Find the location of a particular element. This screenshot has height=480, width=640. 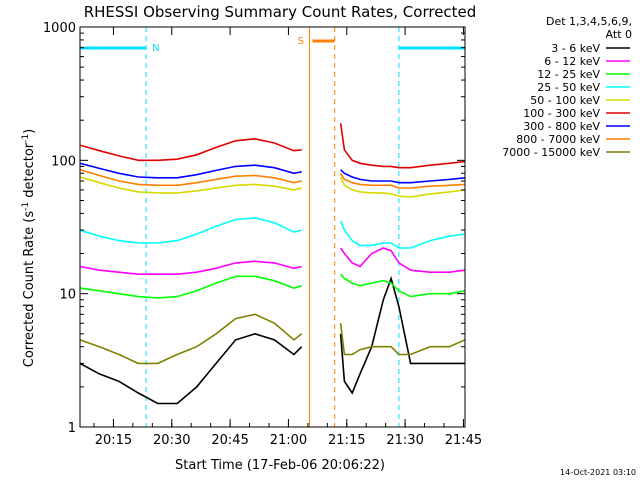

y-tick-label: 100 is located at coordinates (63, 161).